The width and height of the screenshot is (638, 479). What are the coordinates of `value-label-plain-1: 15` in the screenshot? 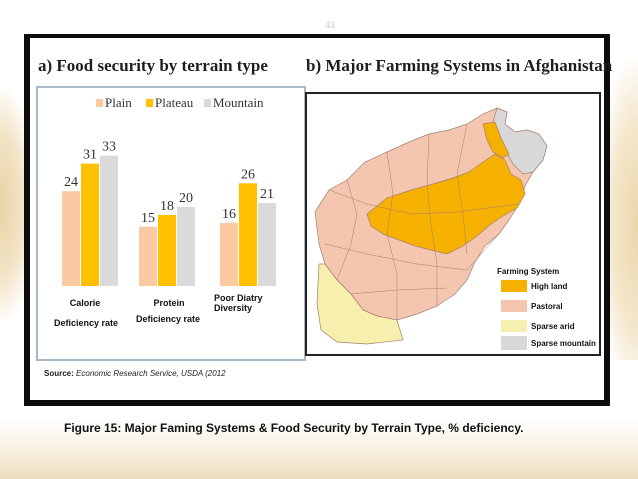 It's located at (148, 218).